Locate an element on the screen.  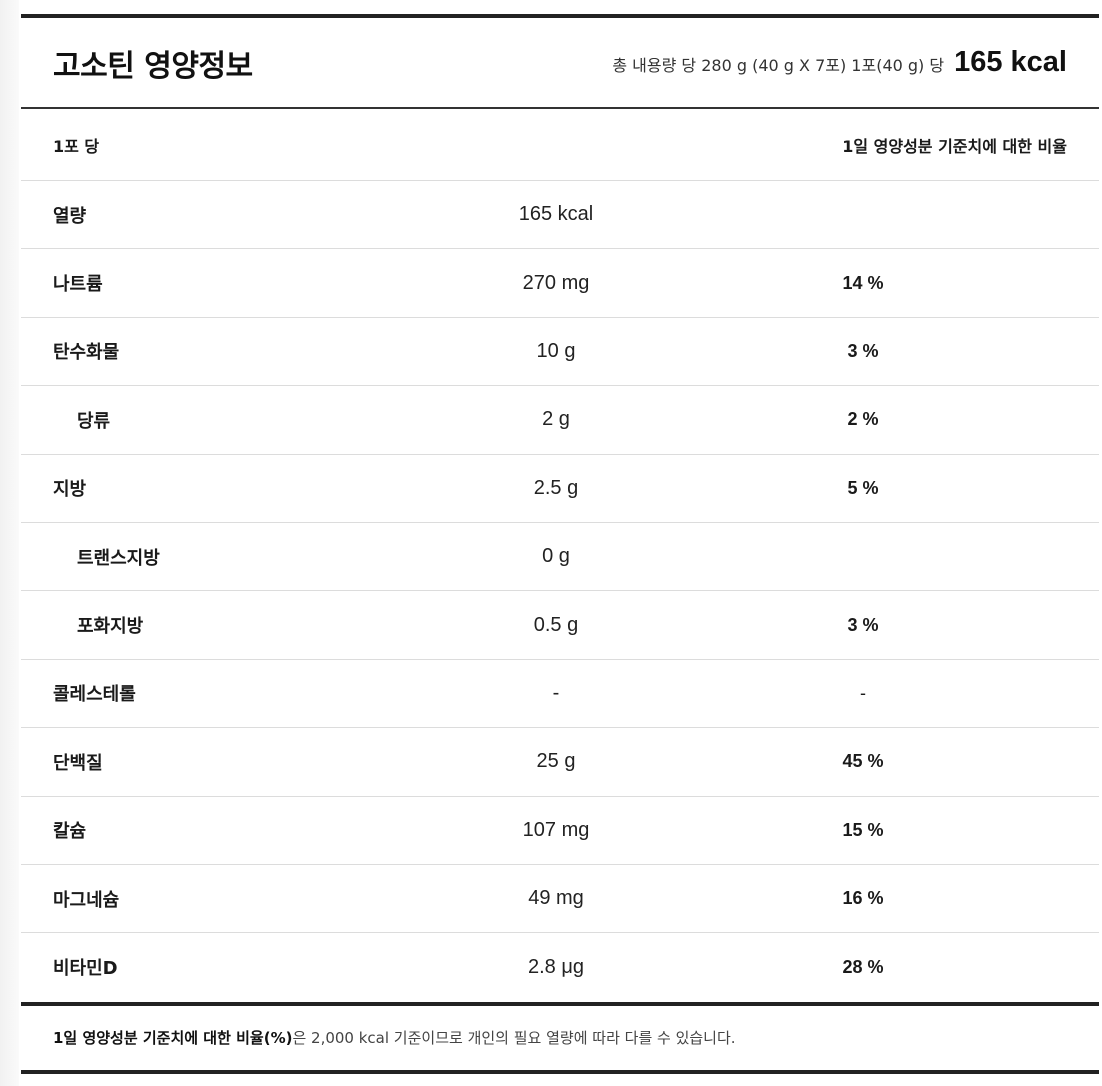
nutrient-amount: 10 g is located at coordinates (556, 350).